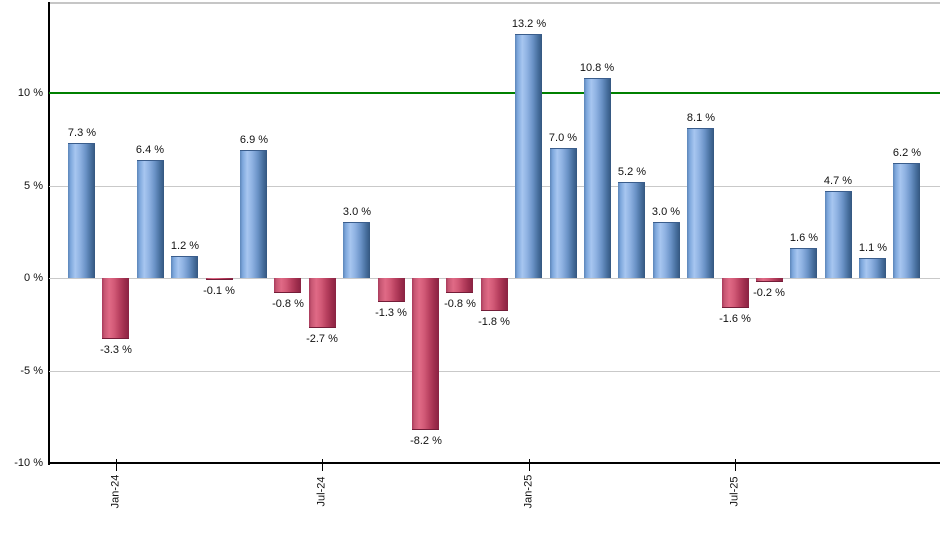  What do you see at coordinates (563, 138) in the screenshot?
I see `bar-value-label: 7.0 %` at bounding box center [563, 138].